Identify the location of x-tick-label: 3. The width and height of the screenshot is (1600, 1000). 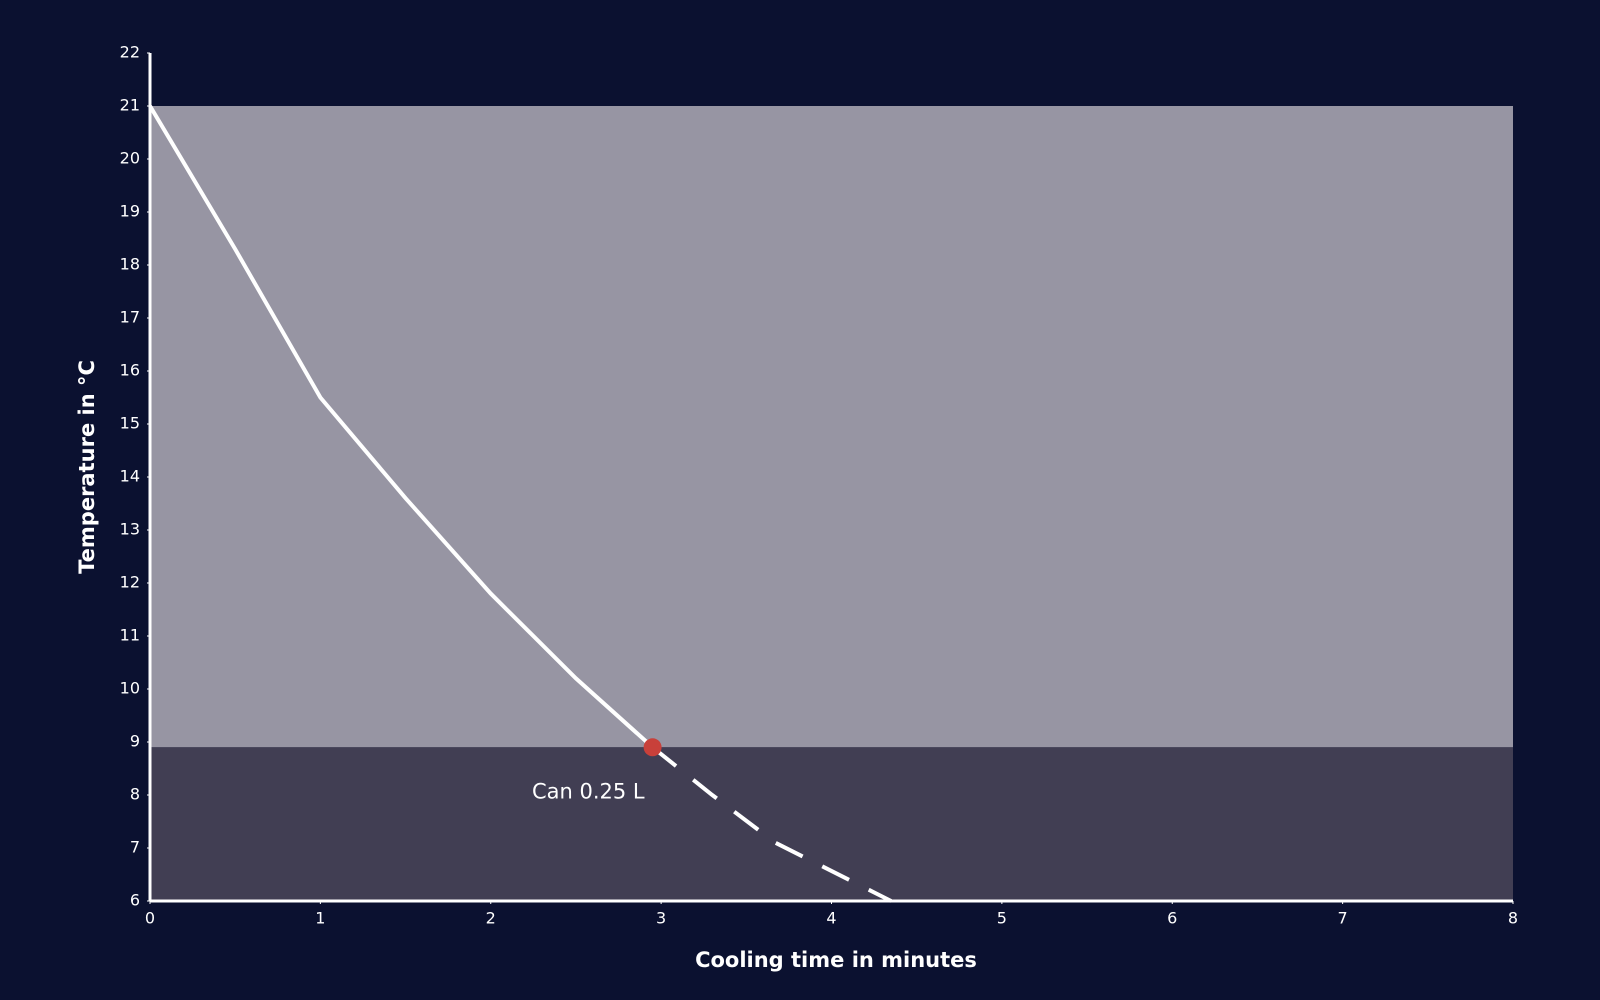
(661, 918).